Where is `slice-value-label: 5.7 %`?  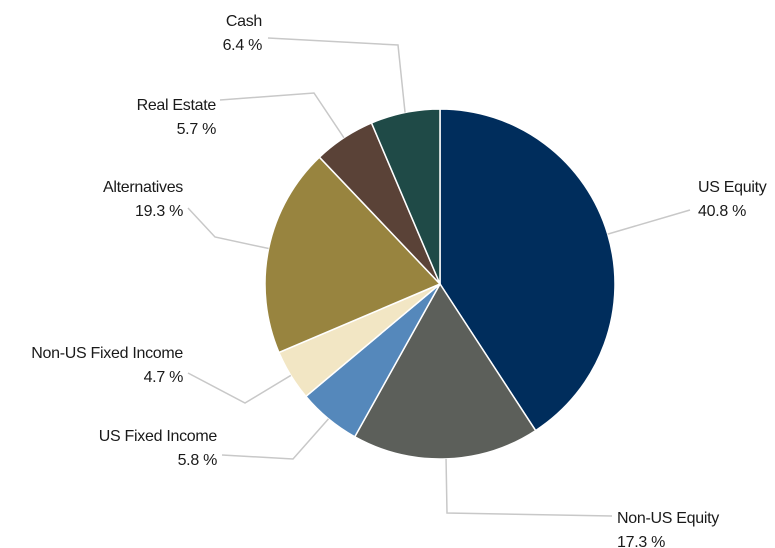 slice-value-label: 5.7 % is located at coordinates (196, 129).